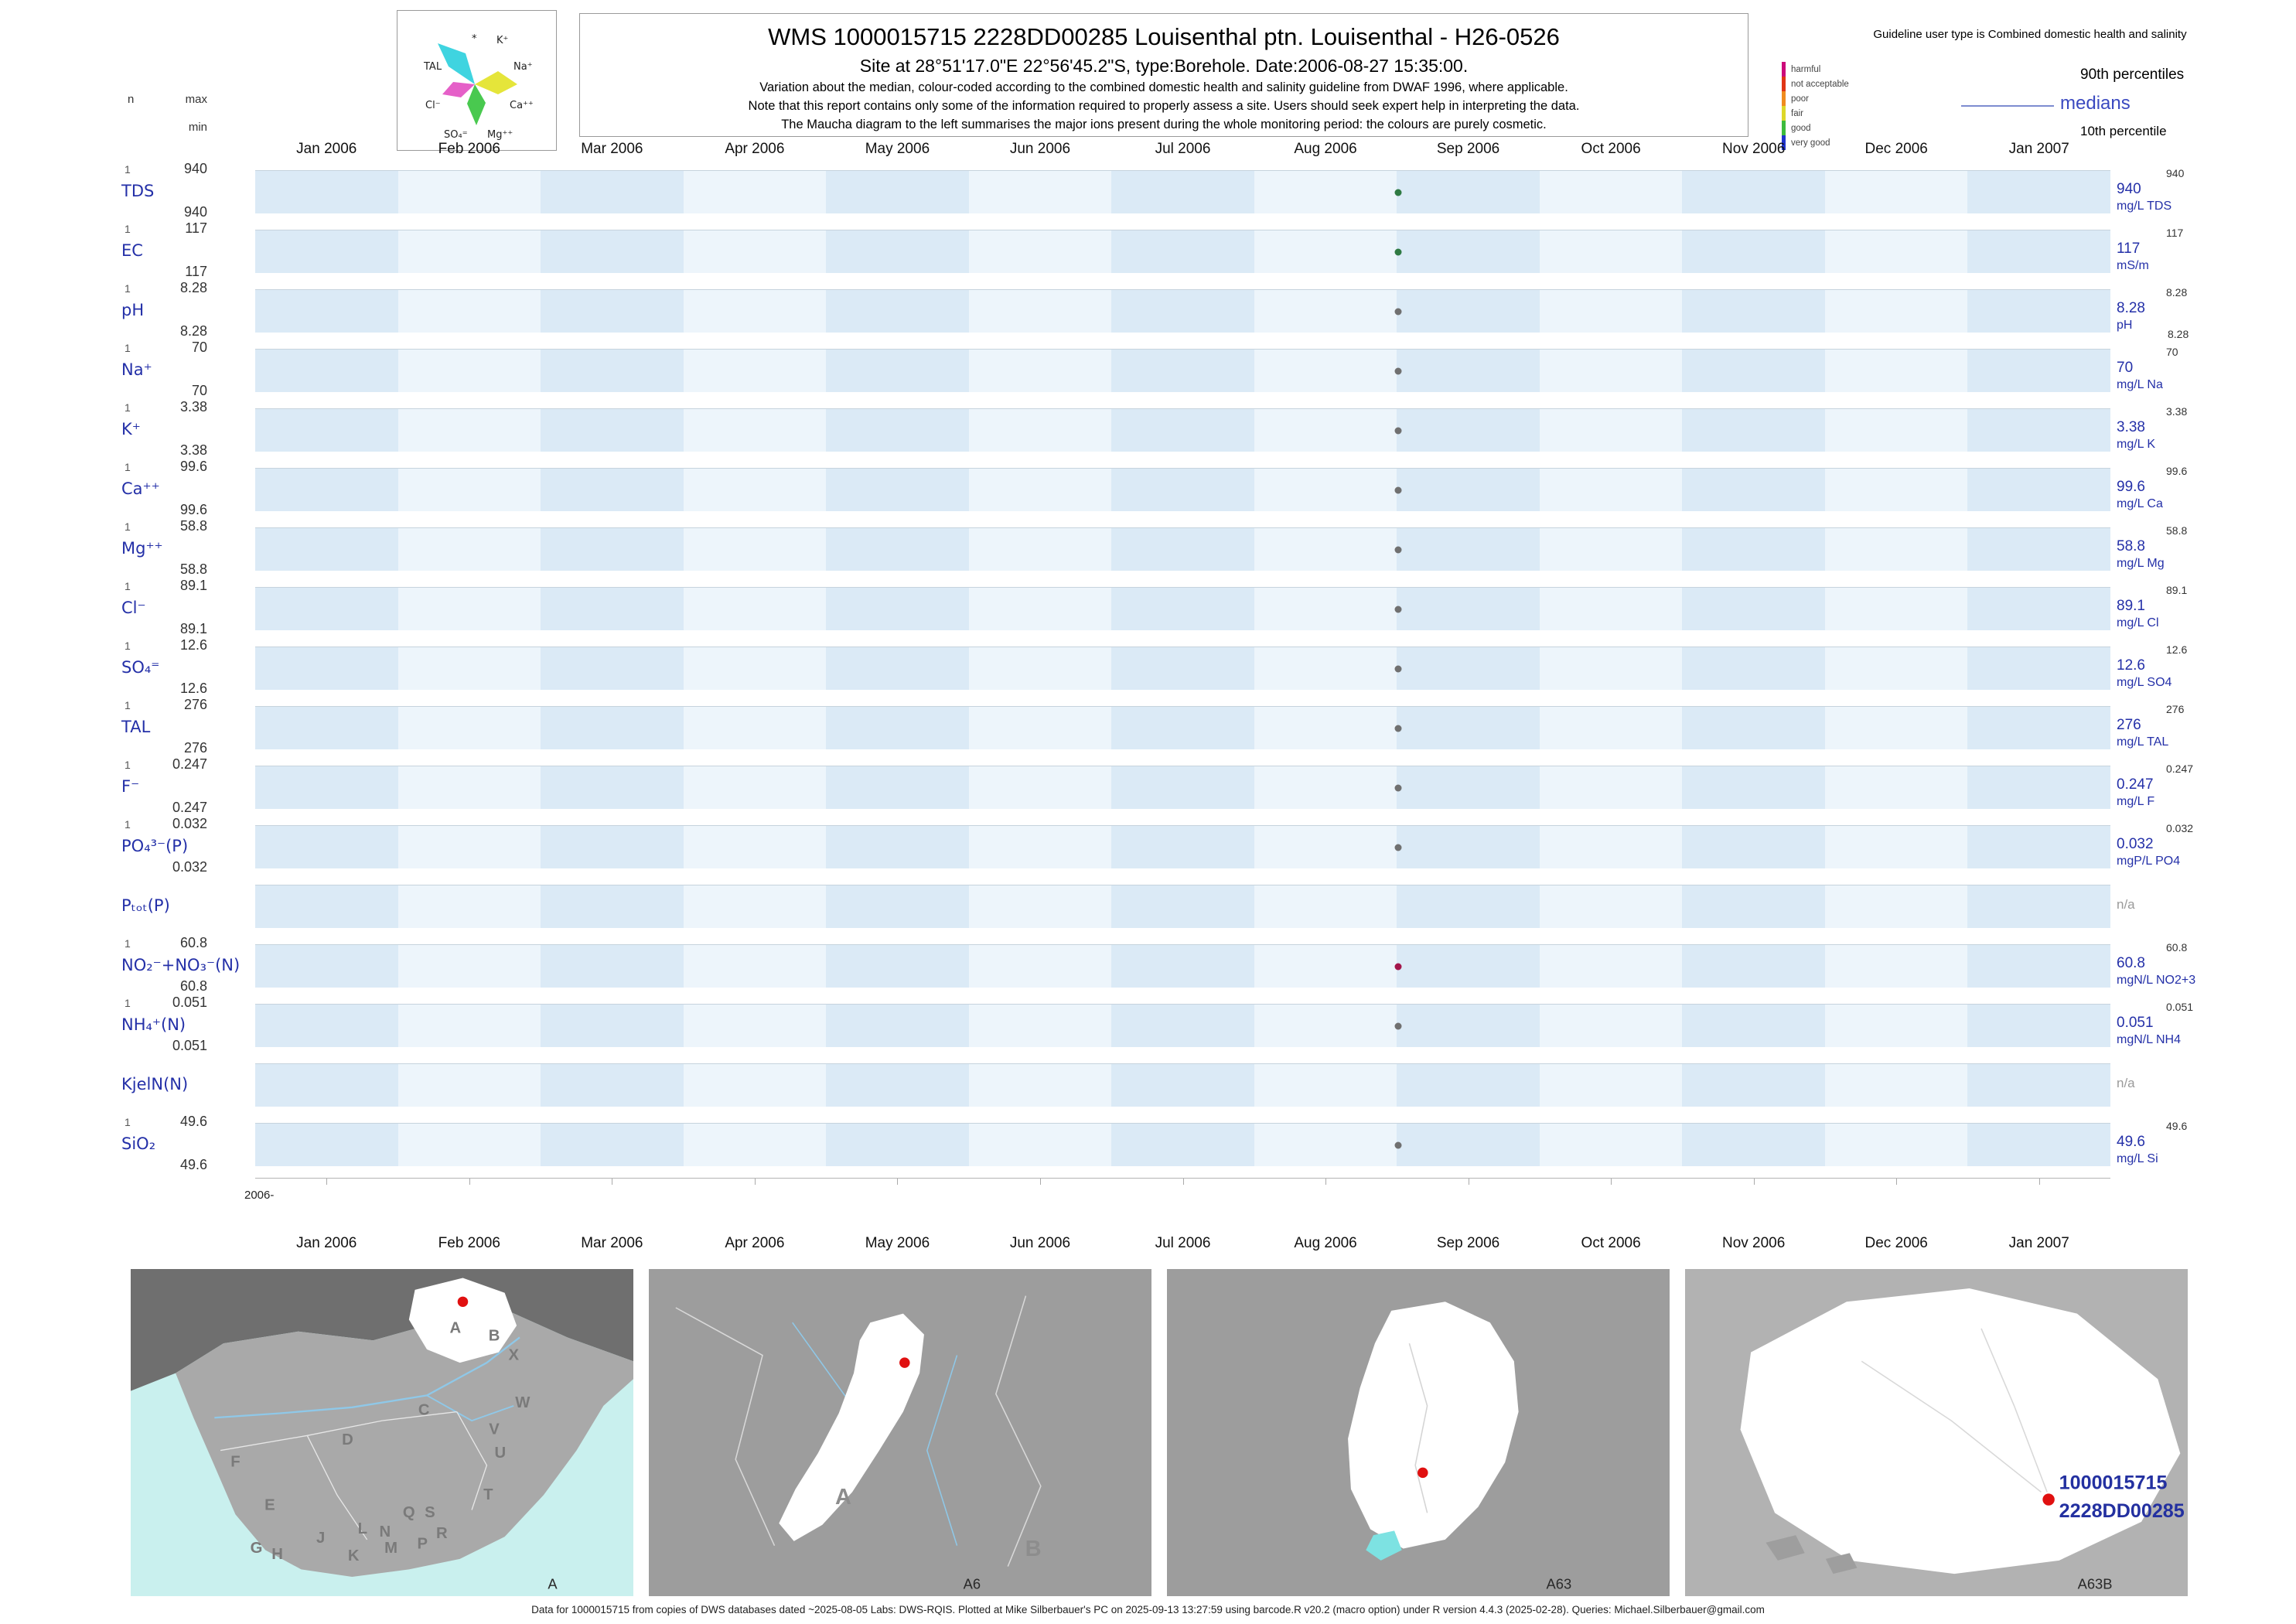 This screenshot has height=1624, width=2296. Describe the element at coordinates (496, 82) in the screenshot. I see `maucha-wedge-yellow` at that location.